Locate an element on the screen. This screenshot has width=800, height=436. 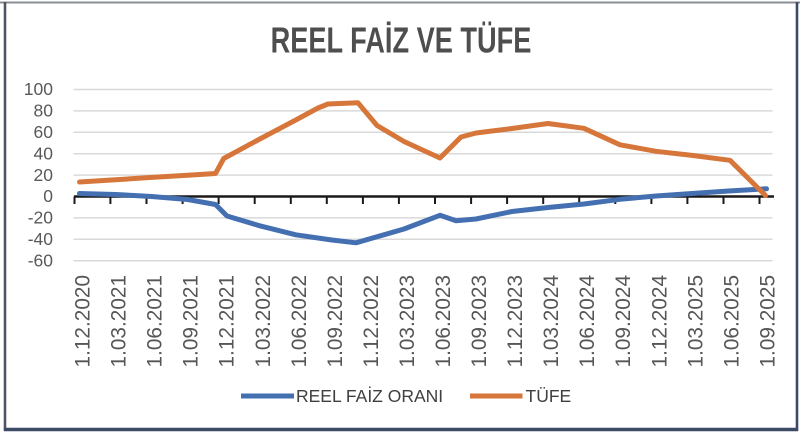
svg-text: 1.09.2025 is located at coordinates (767, 321).